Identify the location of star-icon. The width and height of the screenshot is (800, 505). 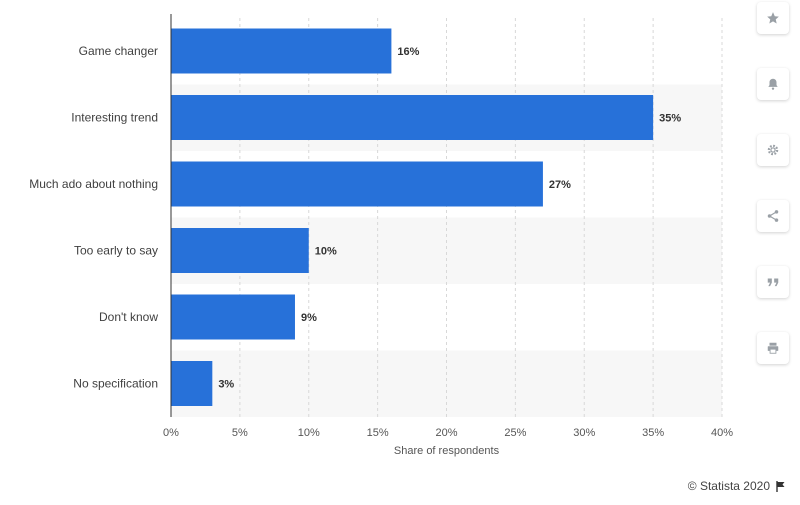
(773, 18).